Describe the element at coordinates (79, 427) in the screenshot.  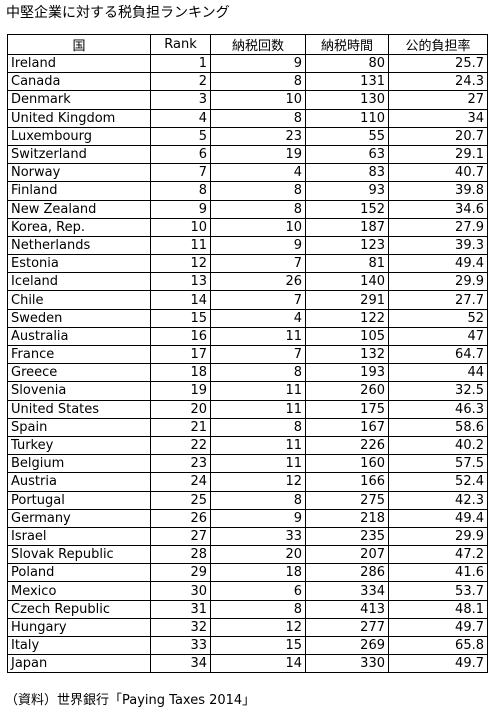
I see `country-cell: Spain` at that location.